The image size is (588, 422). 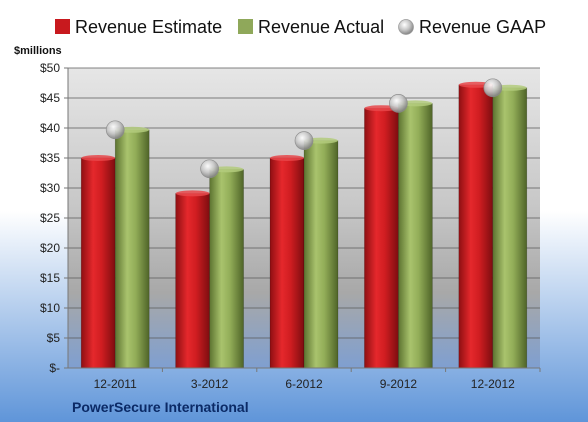 What do you see at coordinates (50, 68) in the screenshot?
I see `y-tick-label: $50` at bounding box center [50, 68].